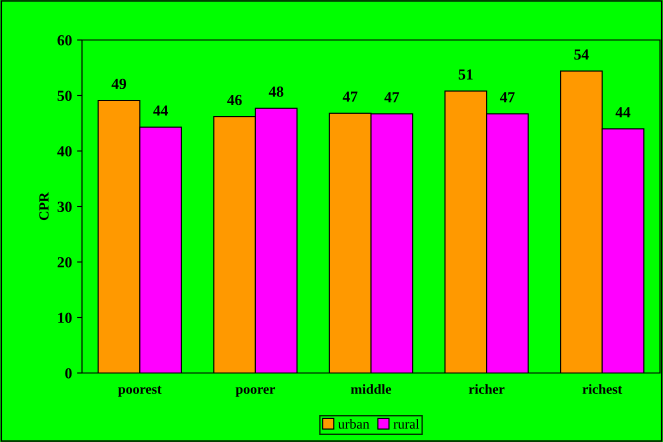 The image size is (663, 442). Describe the element at coordinates (256, 392) in the screenshot. I see `x-tick-label: poorer` at that location.